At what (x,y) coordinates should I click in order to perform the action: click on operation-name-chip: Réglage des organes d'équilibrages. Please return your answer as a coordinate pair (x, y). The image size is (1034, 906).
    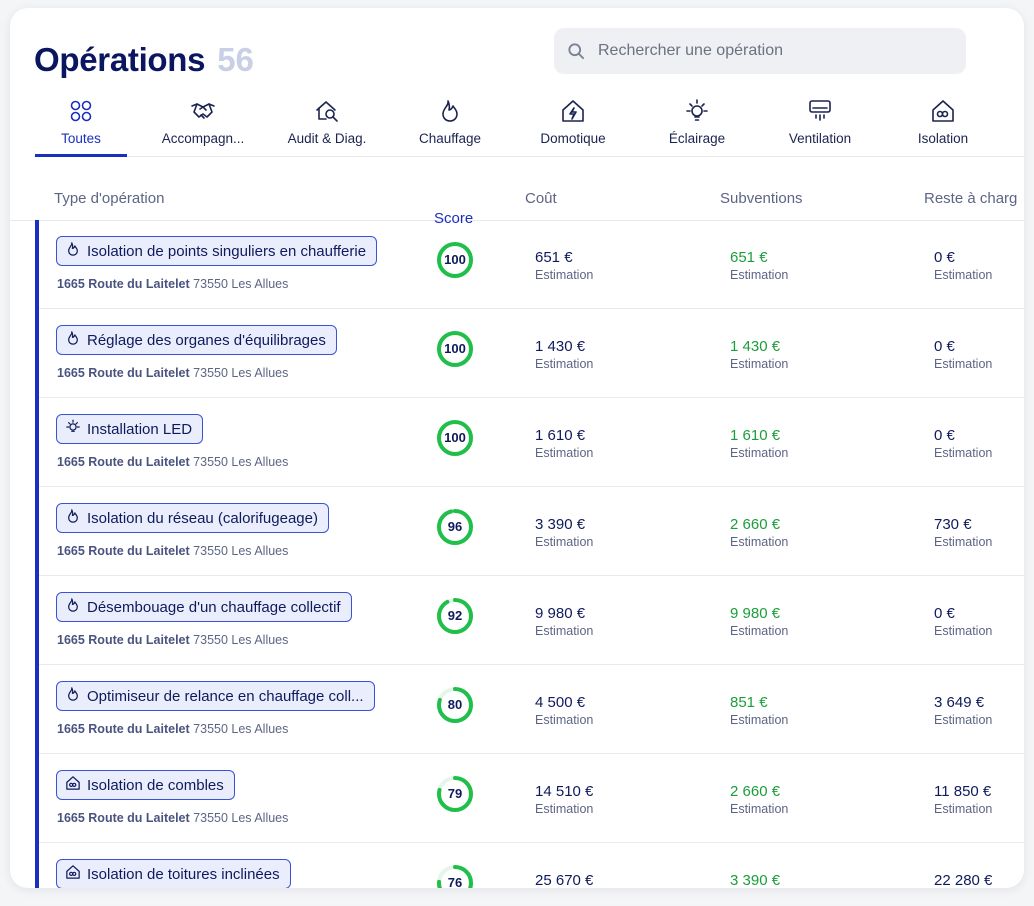
    Looking at the image, I should click on (196, 340).